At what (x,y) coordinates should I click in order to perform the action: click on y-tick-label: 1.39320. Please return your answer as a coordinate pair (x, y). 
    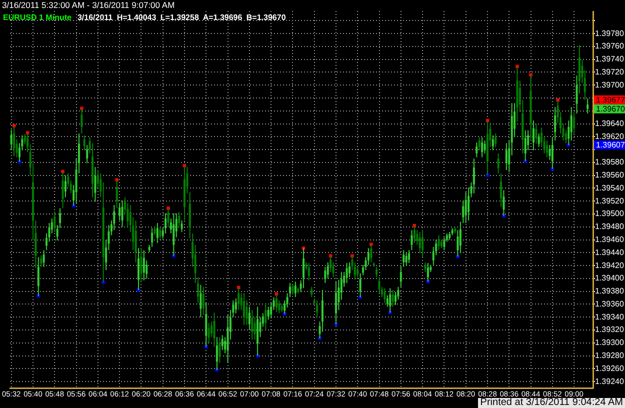
    Looking at the image, I should click on (609, 329).